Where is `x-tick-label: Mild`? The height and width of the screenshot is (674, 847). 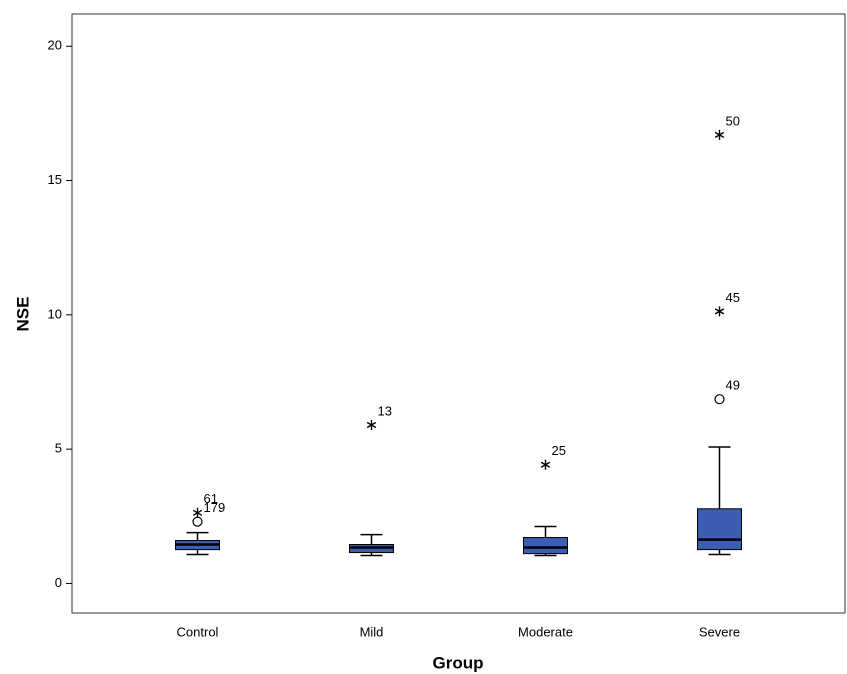 x-tick-label: Mild is located at coordinates (372, 631).